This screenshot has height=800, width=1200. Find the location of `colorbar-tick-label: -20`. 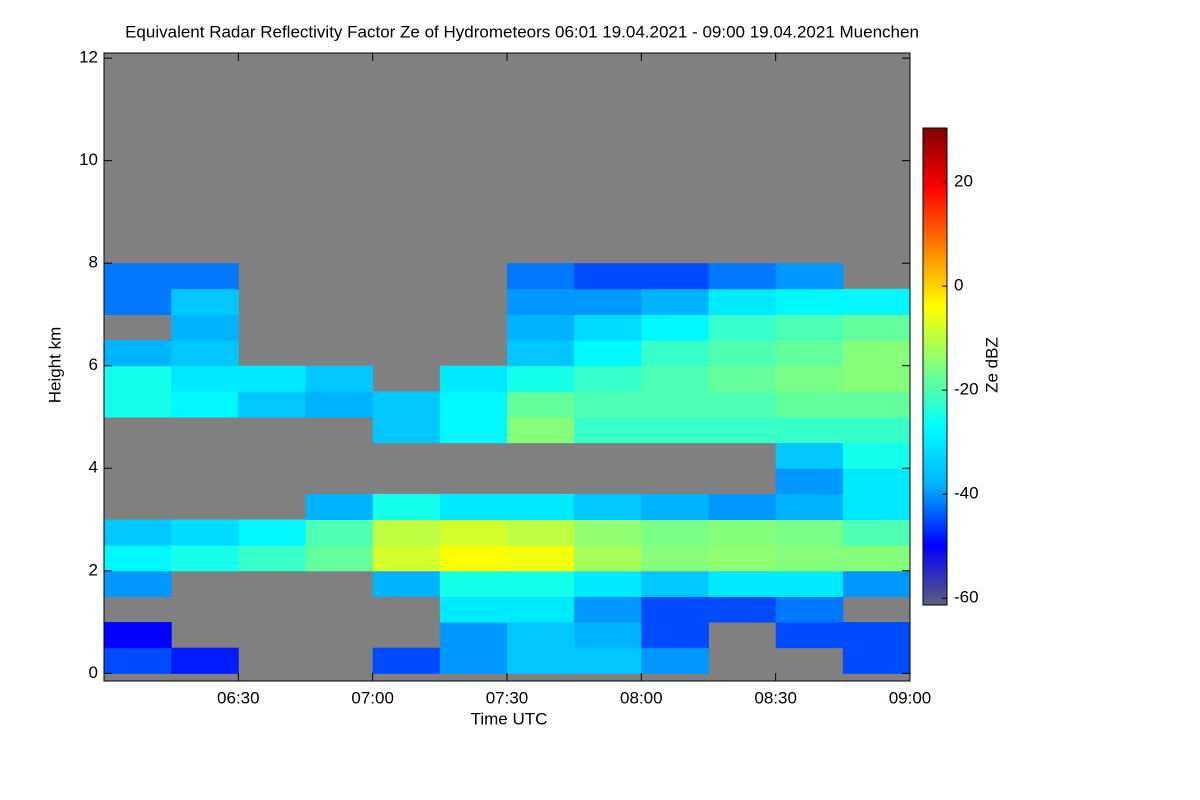

colorbar-tick-label: -20 is located at coordinates (966, 389).